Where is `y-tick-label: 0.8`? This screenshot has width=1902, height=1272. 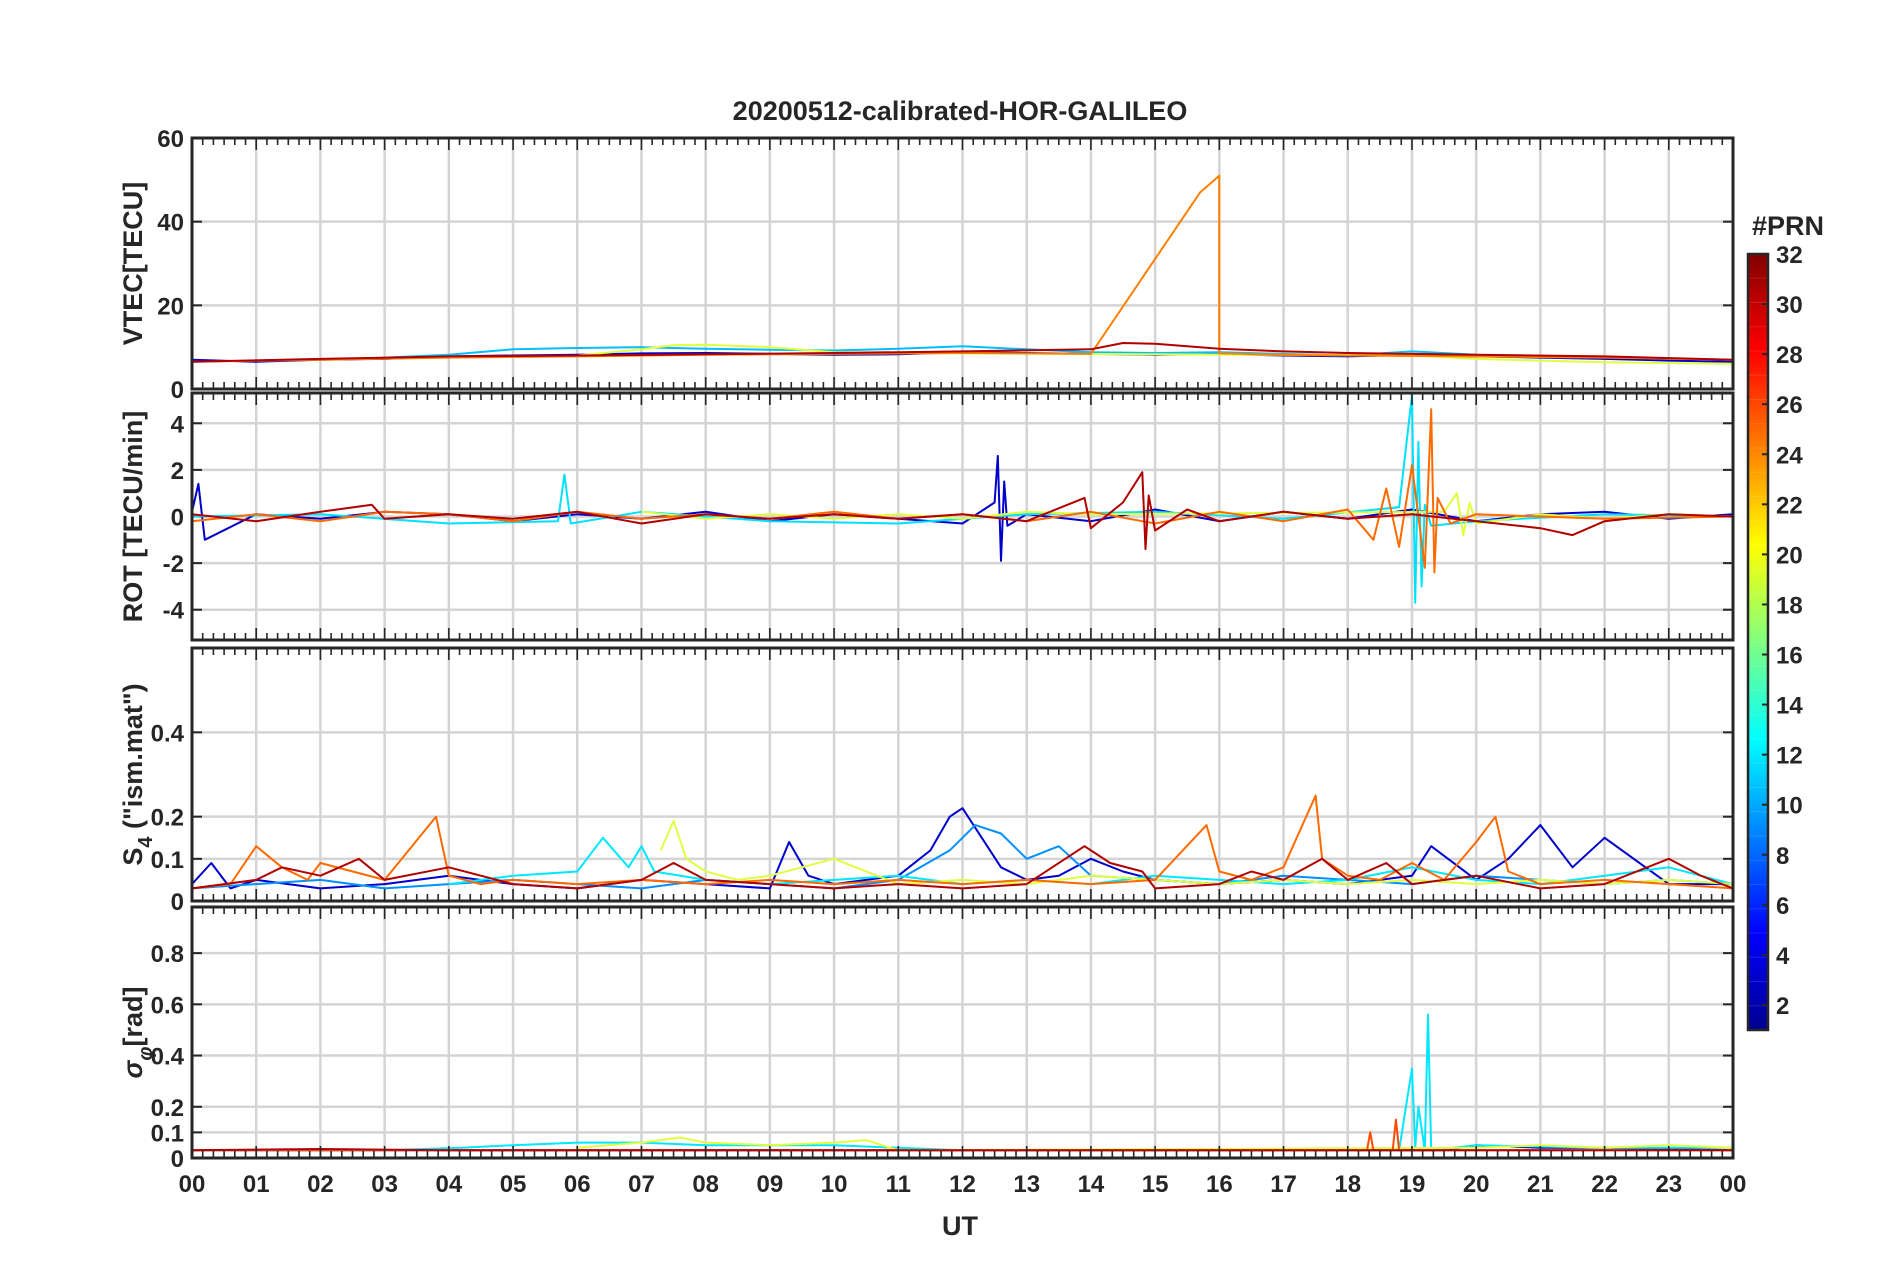
y-tick-label: 0.8 is located at coordinates (167, 954).